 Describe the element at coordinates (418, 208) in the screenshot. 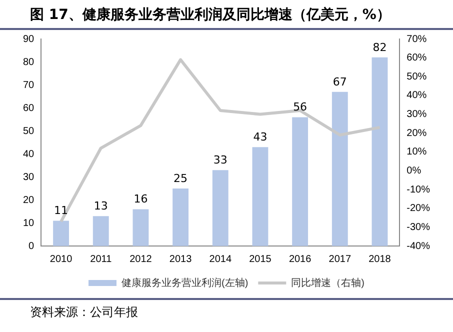

I see `y2-tick-label: -20%` at that location.